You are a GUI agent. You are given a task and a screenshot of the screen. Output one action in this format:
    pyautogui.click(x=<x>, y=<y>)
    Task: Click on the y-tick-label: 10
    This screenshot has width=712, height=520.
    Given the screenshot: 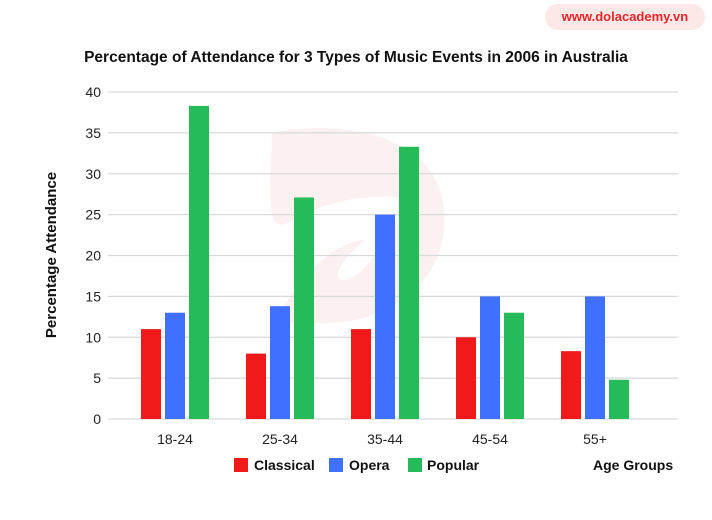 What is the action you would take?
    pyautogui.click(x=93, y=337)
    